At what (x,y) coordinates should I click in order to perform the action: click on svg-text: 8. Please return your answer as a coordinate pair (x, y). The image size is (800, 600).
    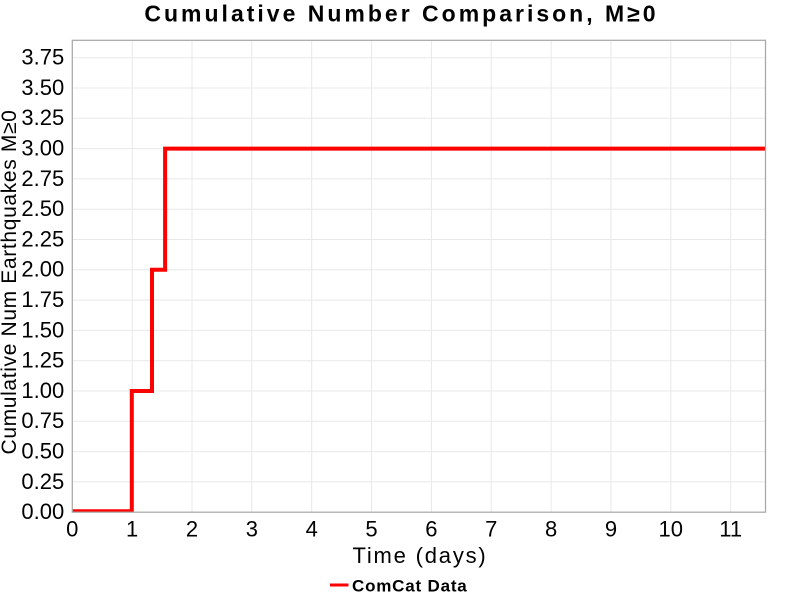
    Looking at the image, I should click on (551, 529).